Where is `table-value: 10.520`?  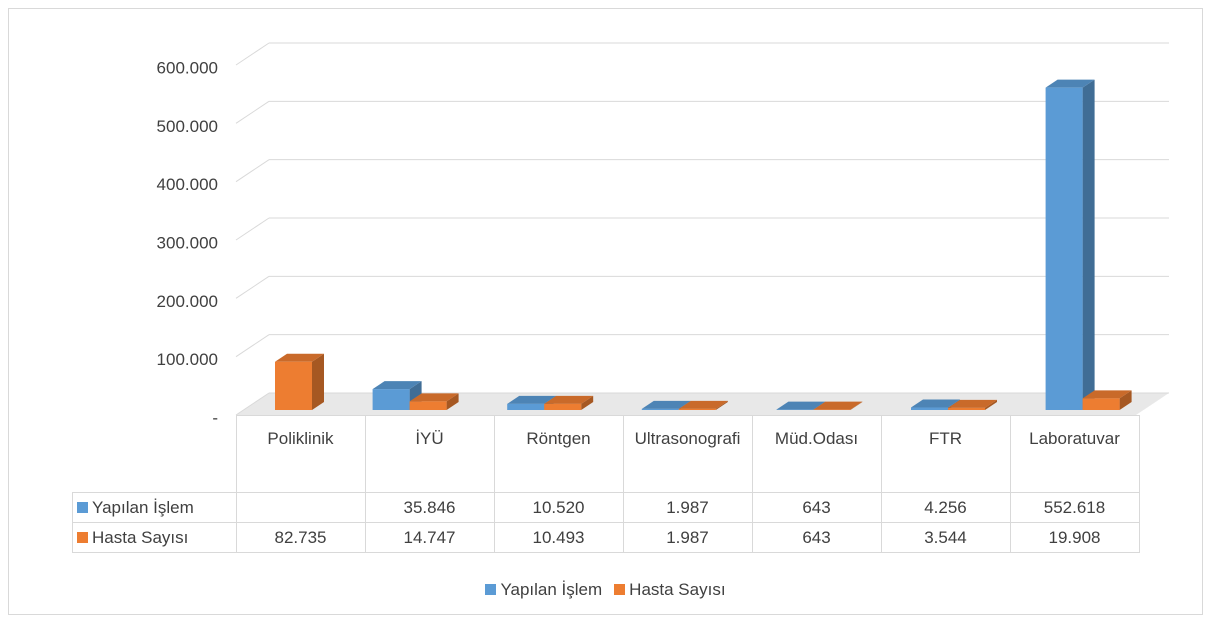
table-value: 10.520 is located at coordinates (558, 507).